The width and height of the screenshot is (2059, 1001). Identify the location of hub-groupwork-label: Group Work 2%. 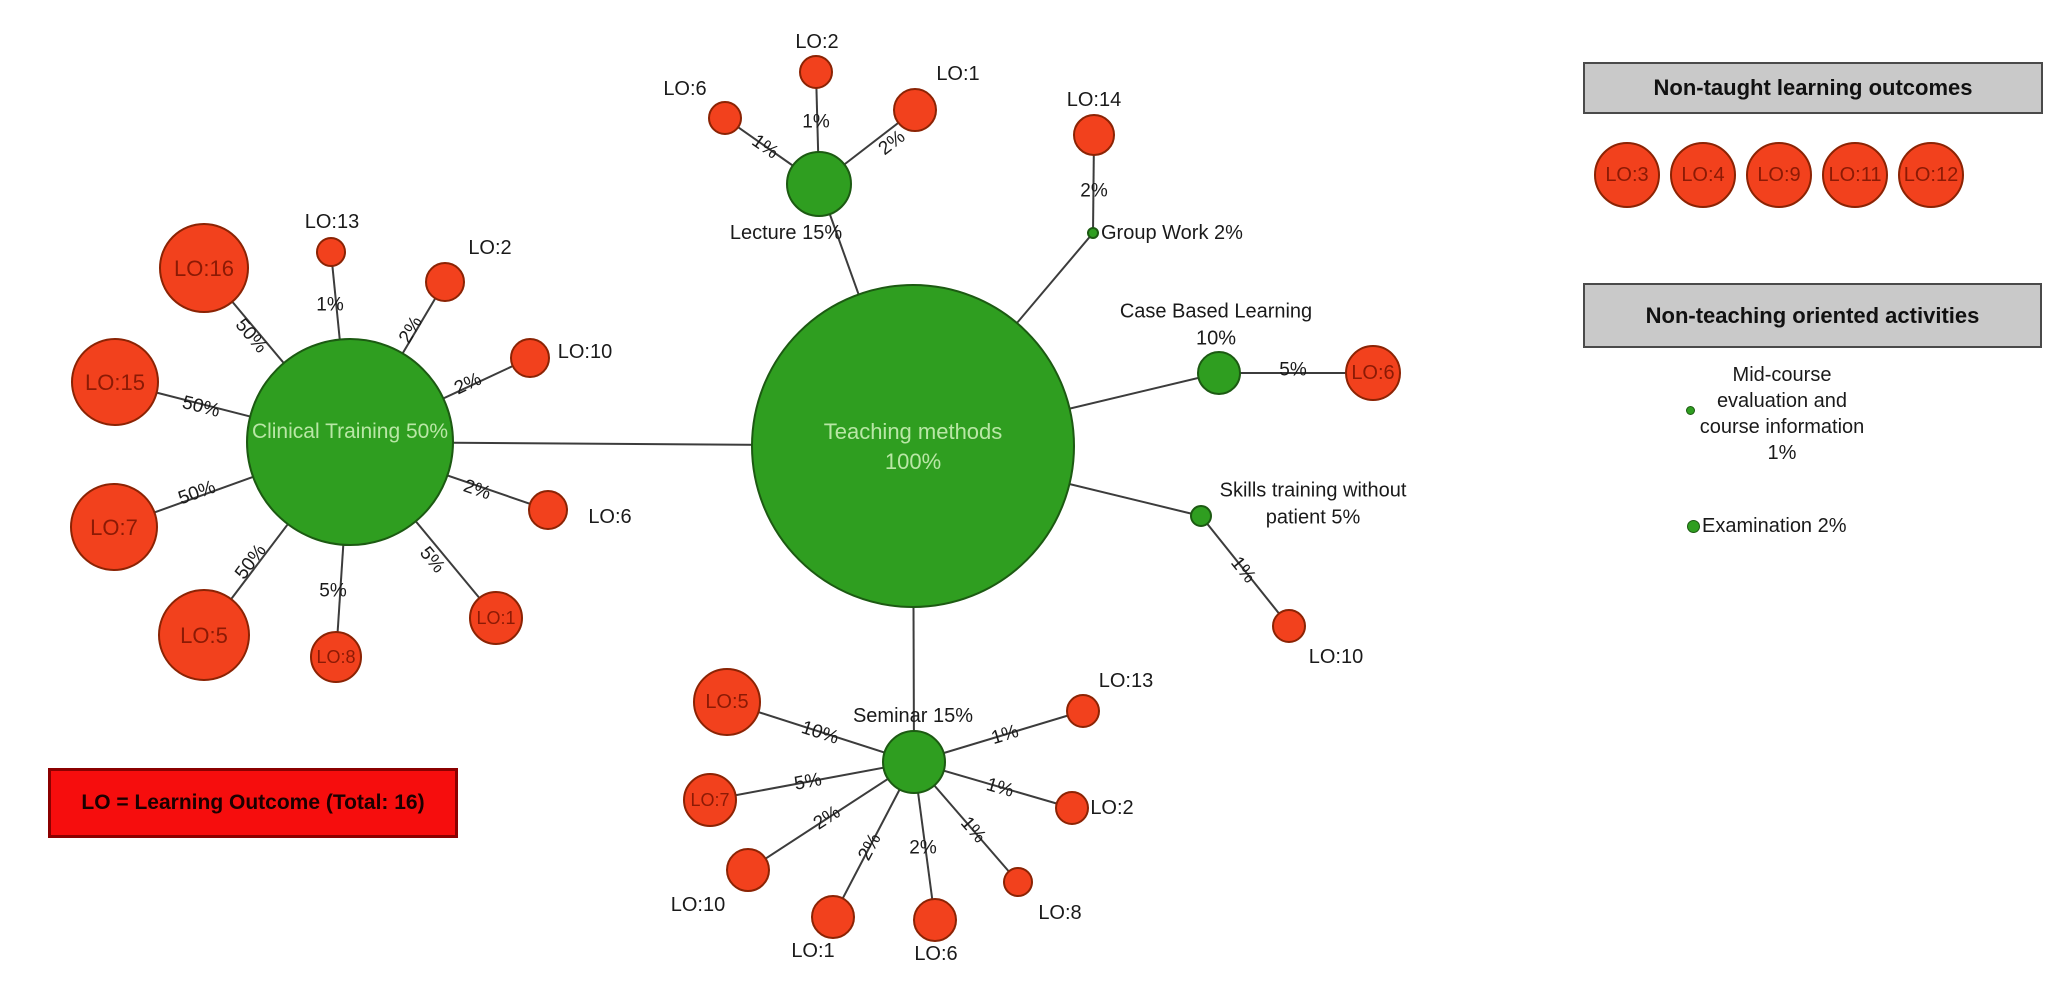
(1172, 233).